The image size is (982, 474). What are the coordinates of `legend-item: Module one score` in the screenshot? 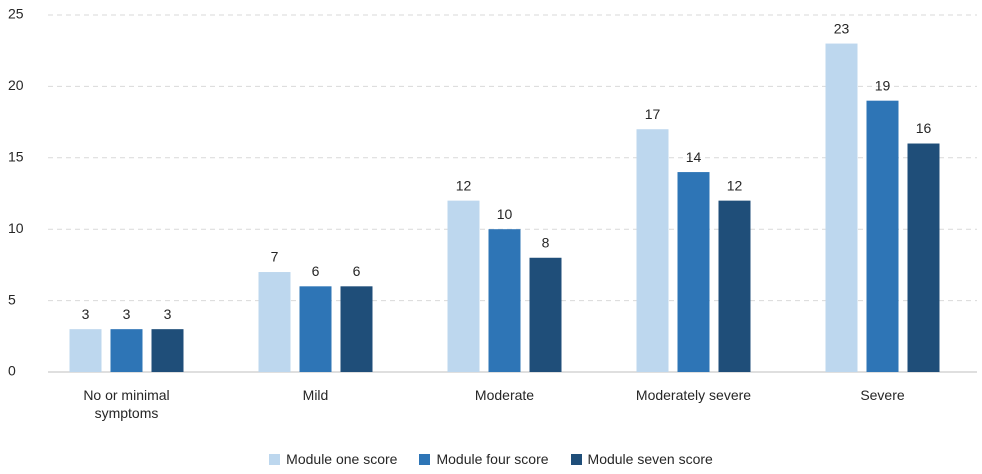 It's located at (333, 459).